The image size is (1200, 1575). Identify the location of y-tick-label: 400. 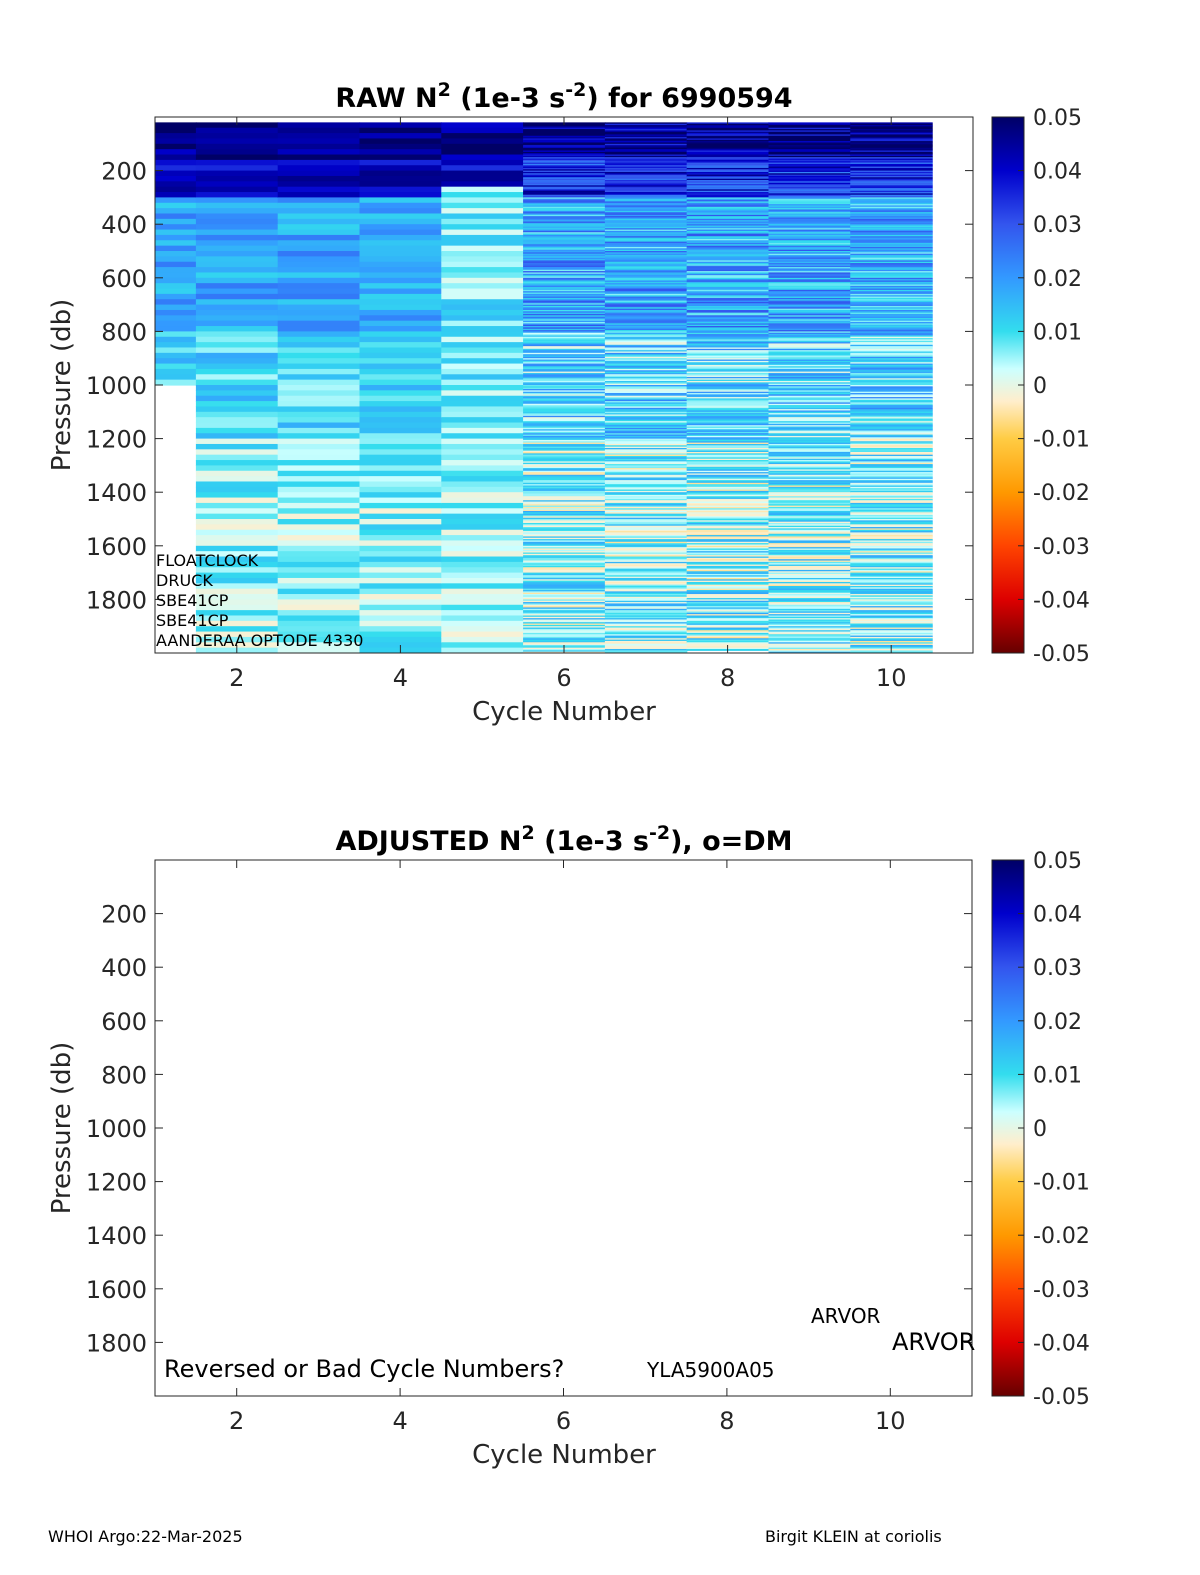
(124, 225).